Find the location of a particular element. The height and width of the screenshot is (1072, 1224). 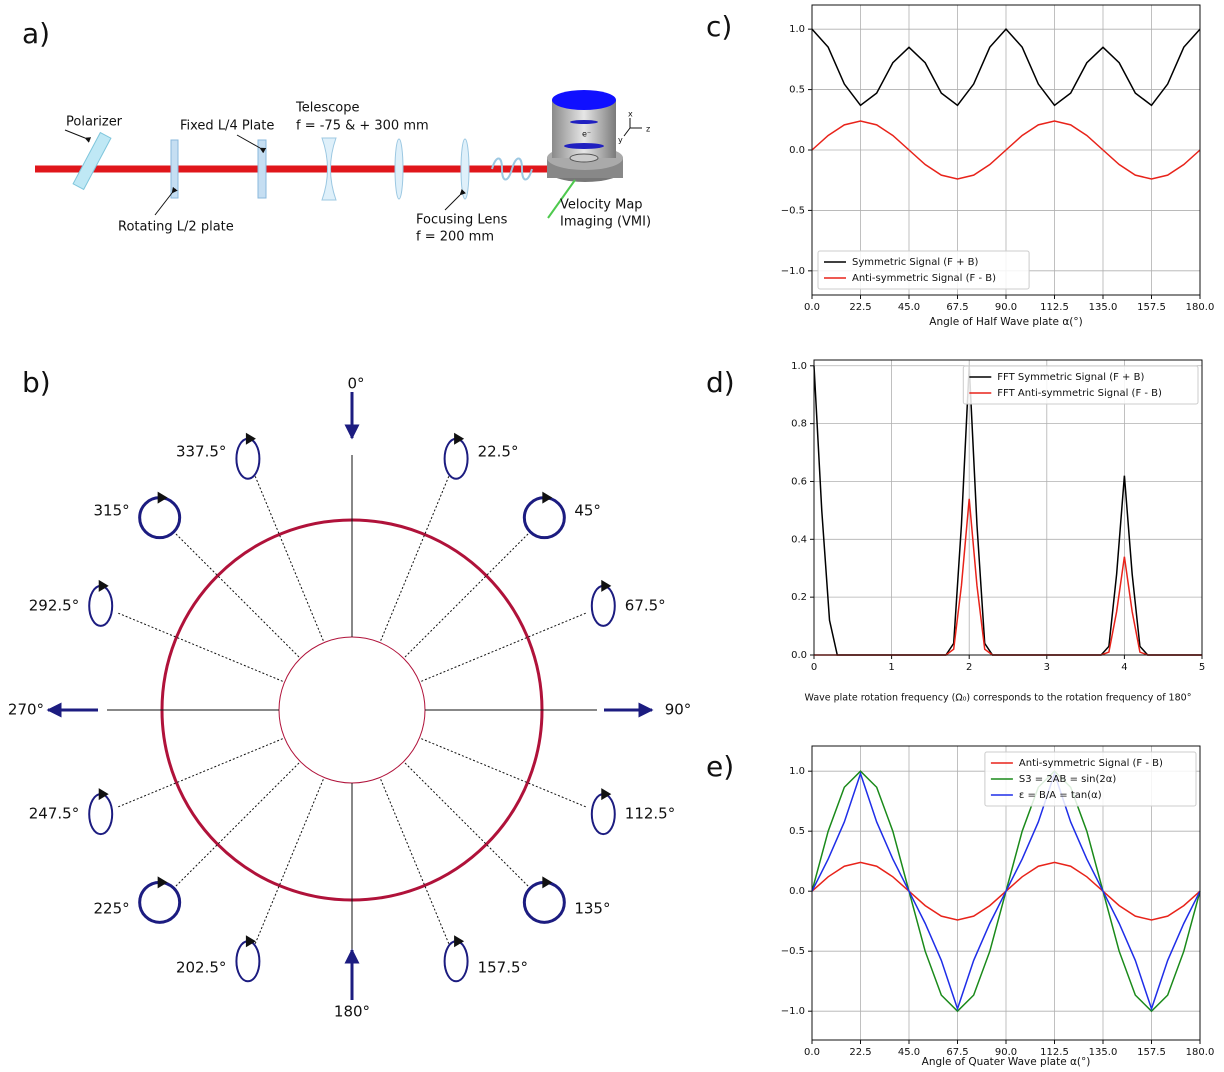

label: f = 200 mm is located at coordinates (455, 237).